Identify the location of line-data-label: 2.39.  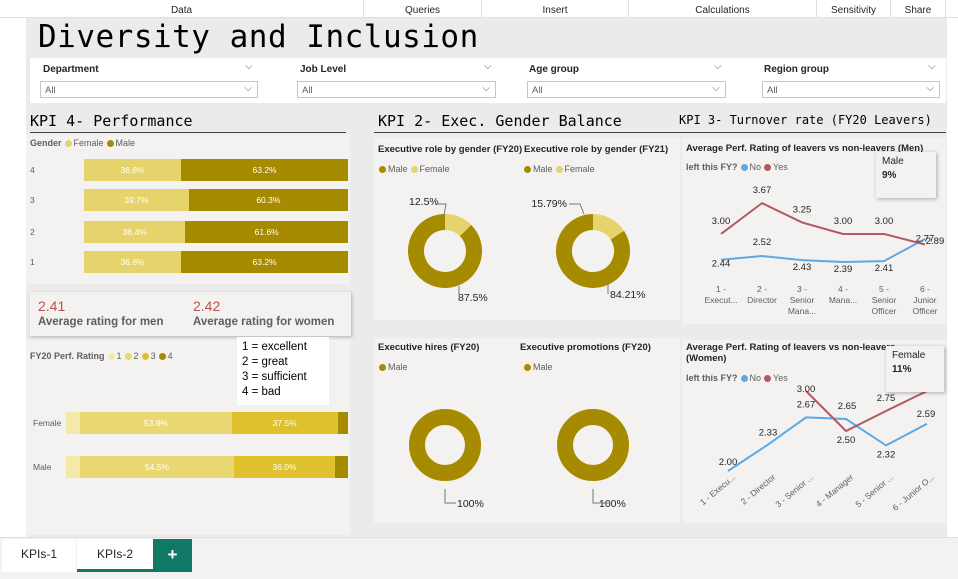
(843, 269).